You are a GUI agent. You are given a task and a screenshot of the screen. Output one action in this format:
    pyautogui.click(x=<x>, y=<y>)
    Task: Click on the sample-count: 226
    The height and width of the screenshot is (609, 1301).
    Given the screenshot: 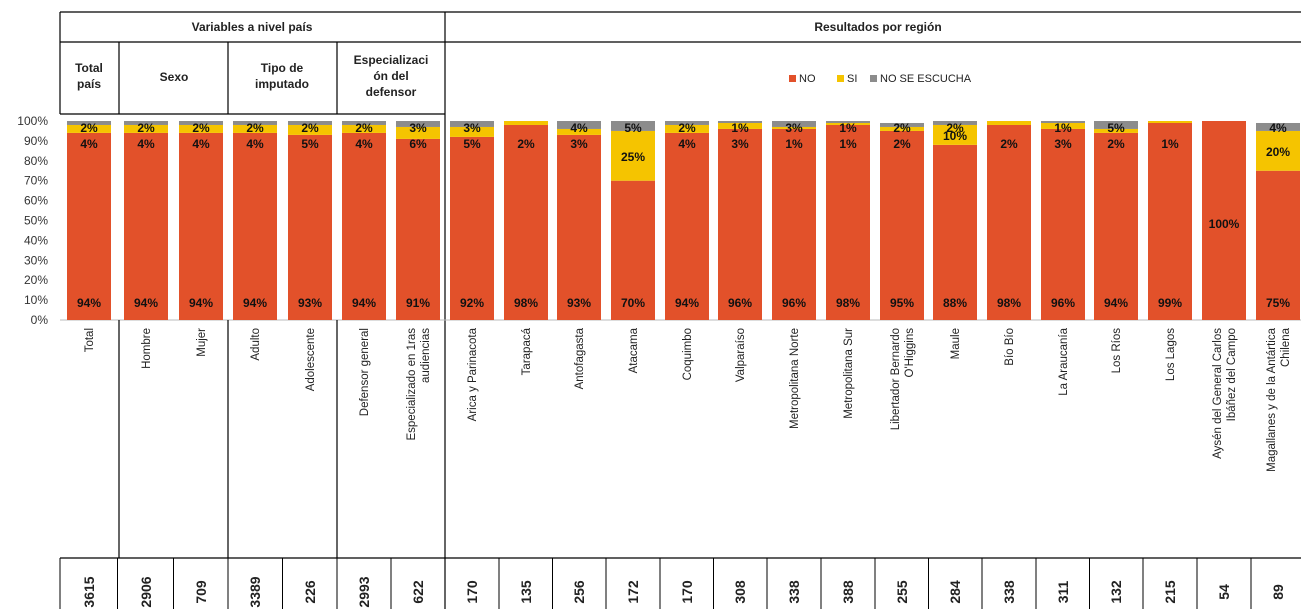 What is the action you would take?
    pyautogui.click(x=310, y=592)
    